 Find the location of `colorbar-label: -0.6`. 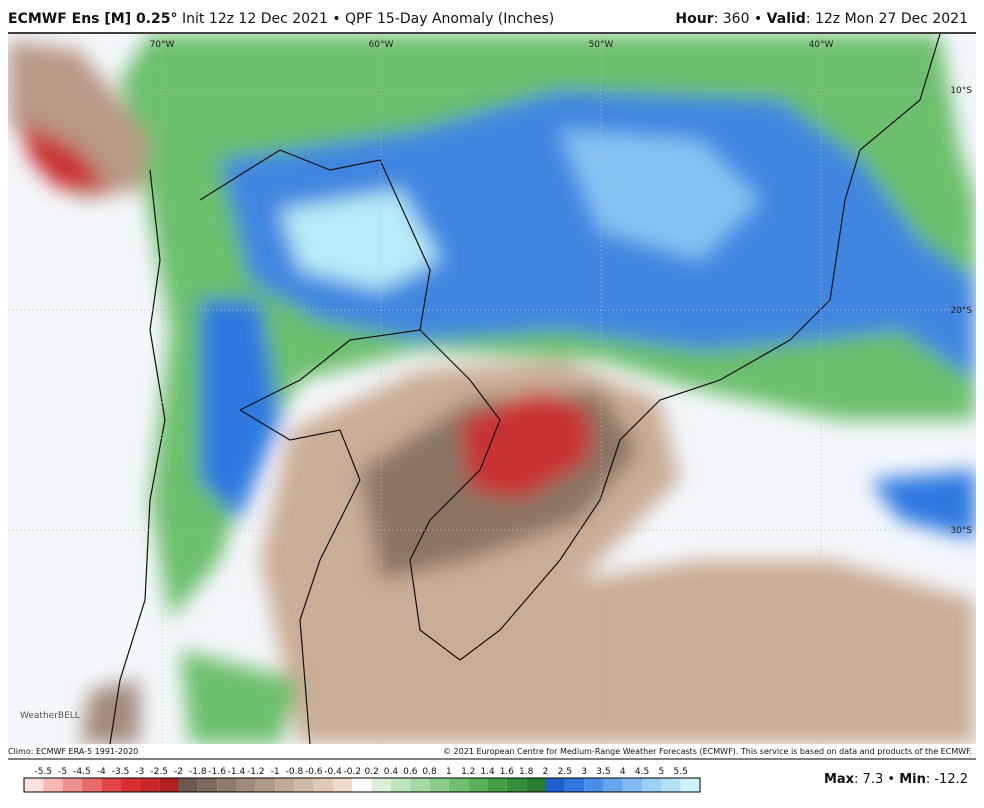

colorbar-label: -0.6 is located at coordinates (314, 772).